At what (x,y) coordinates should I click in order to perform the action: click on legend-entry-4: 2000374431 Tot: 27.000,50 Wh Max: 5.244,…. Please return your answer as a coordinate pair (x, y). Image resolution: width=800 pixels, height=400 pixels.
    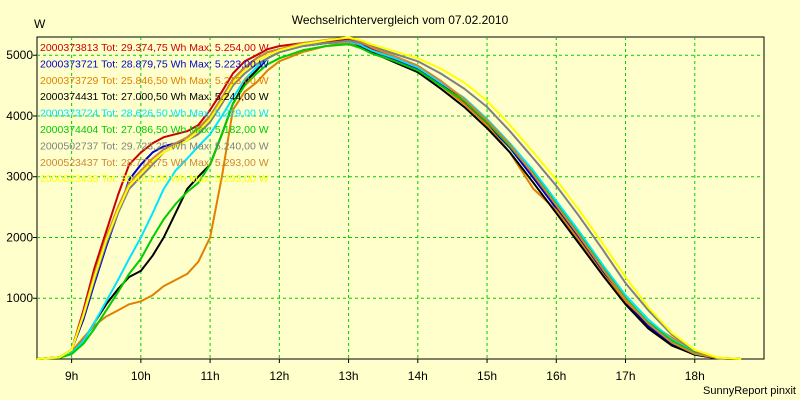
    Looking at the image, I should click on (154, 97).